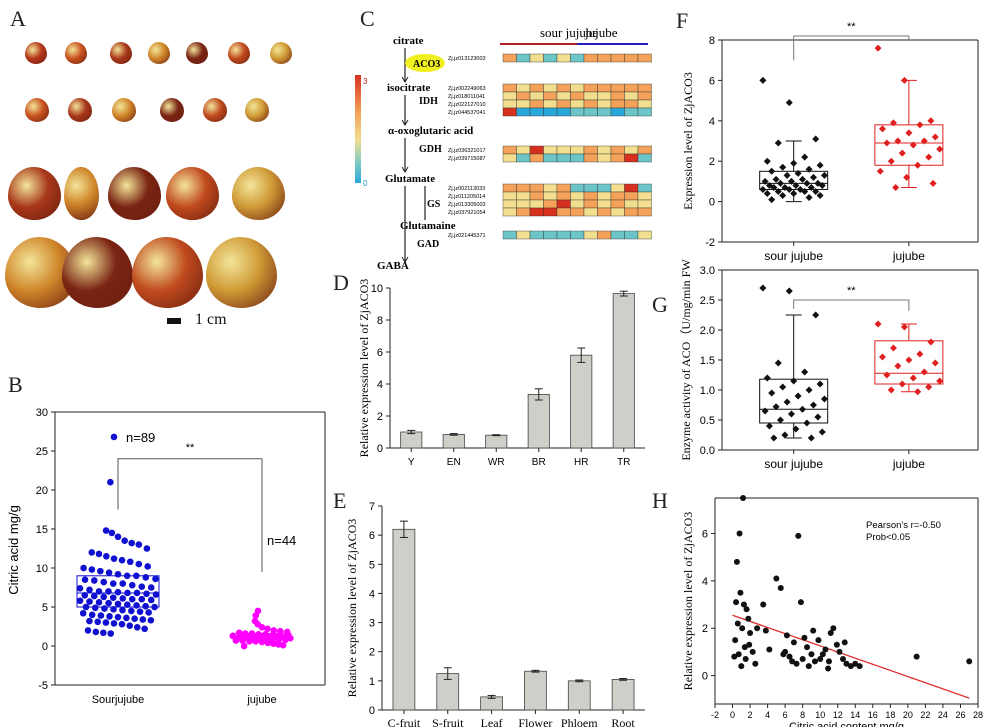  Describe the element at coordinates (888, 537) in the screenshot. I see `significance-label: Prob<0.05` at that location.